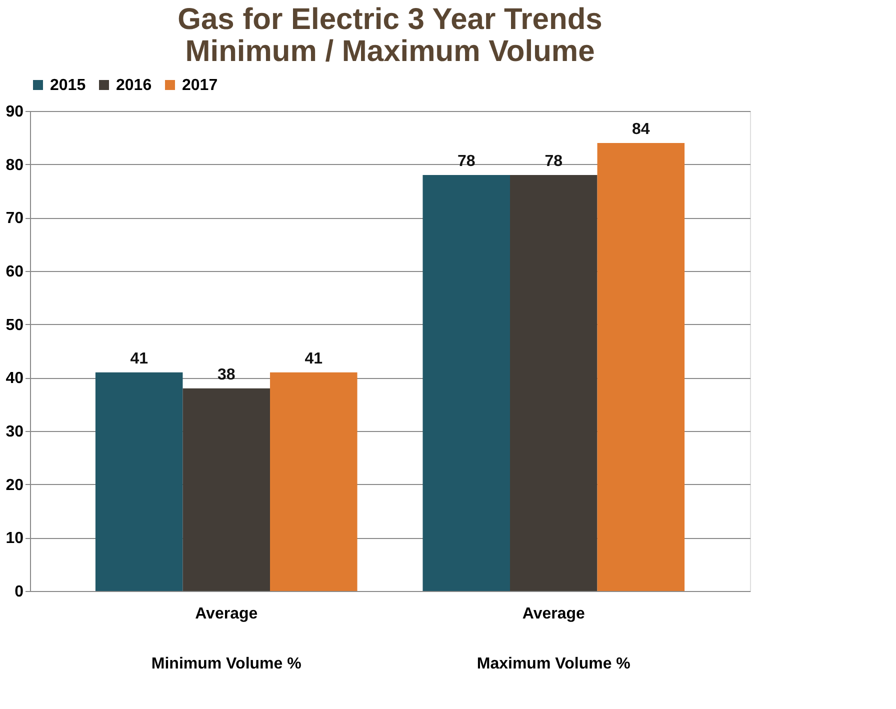 This screenshot has height=709, width=896. I want to click on text: Gas for Electric 3 Year Trends, so click(390, 19).